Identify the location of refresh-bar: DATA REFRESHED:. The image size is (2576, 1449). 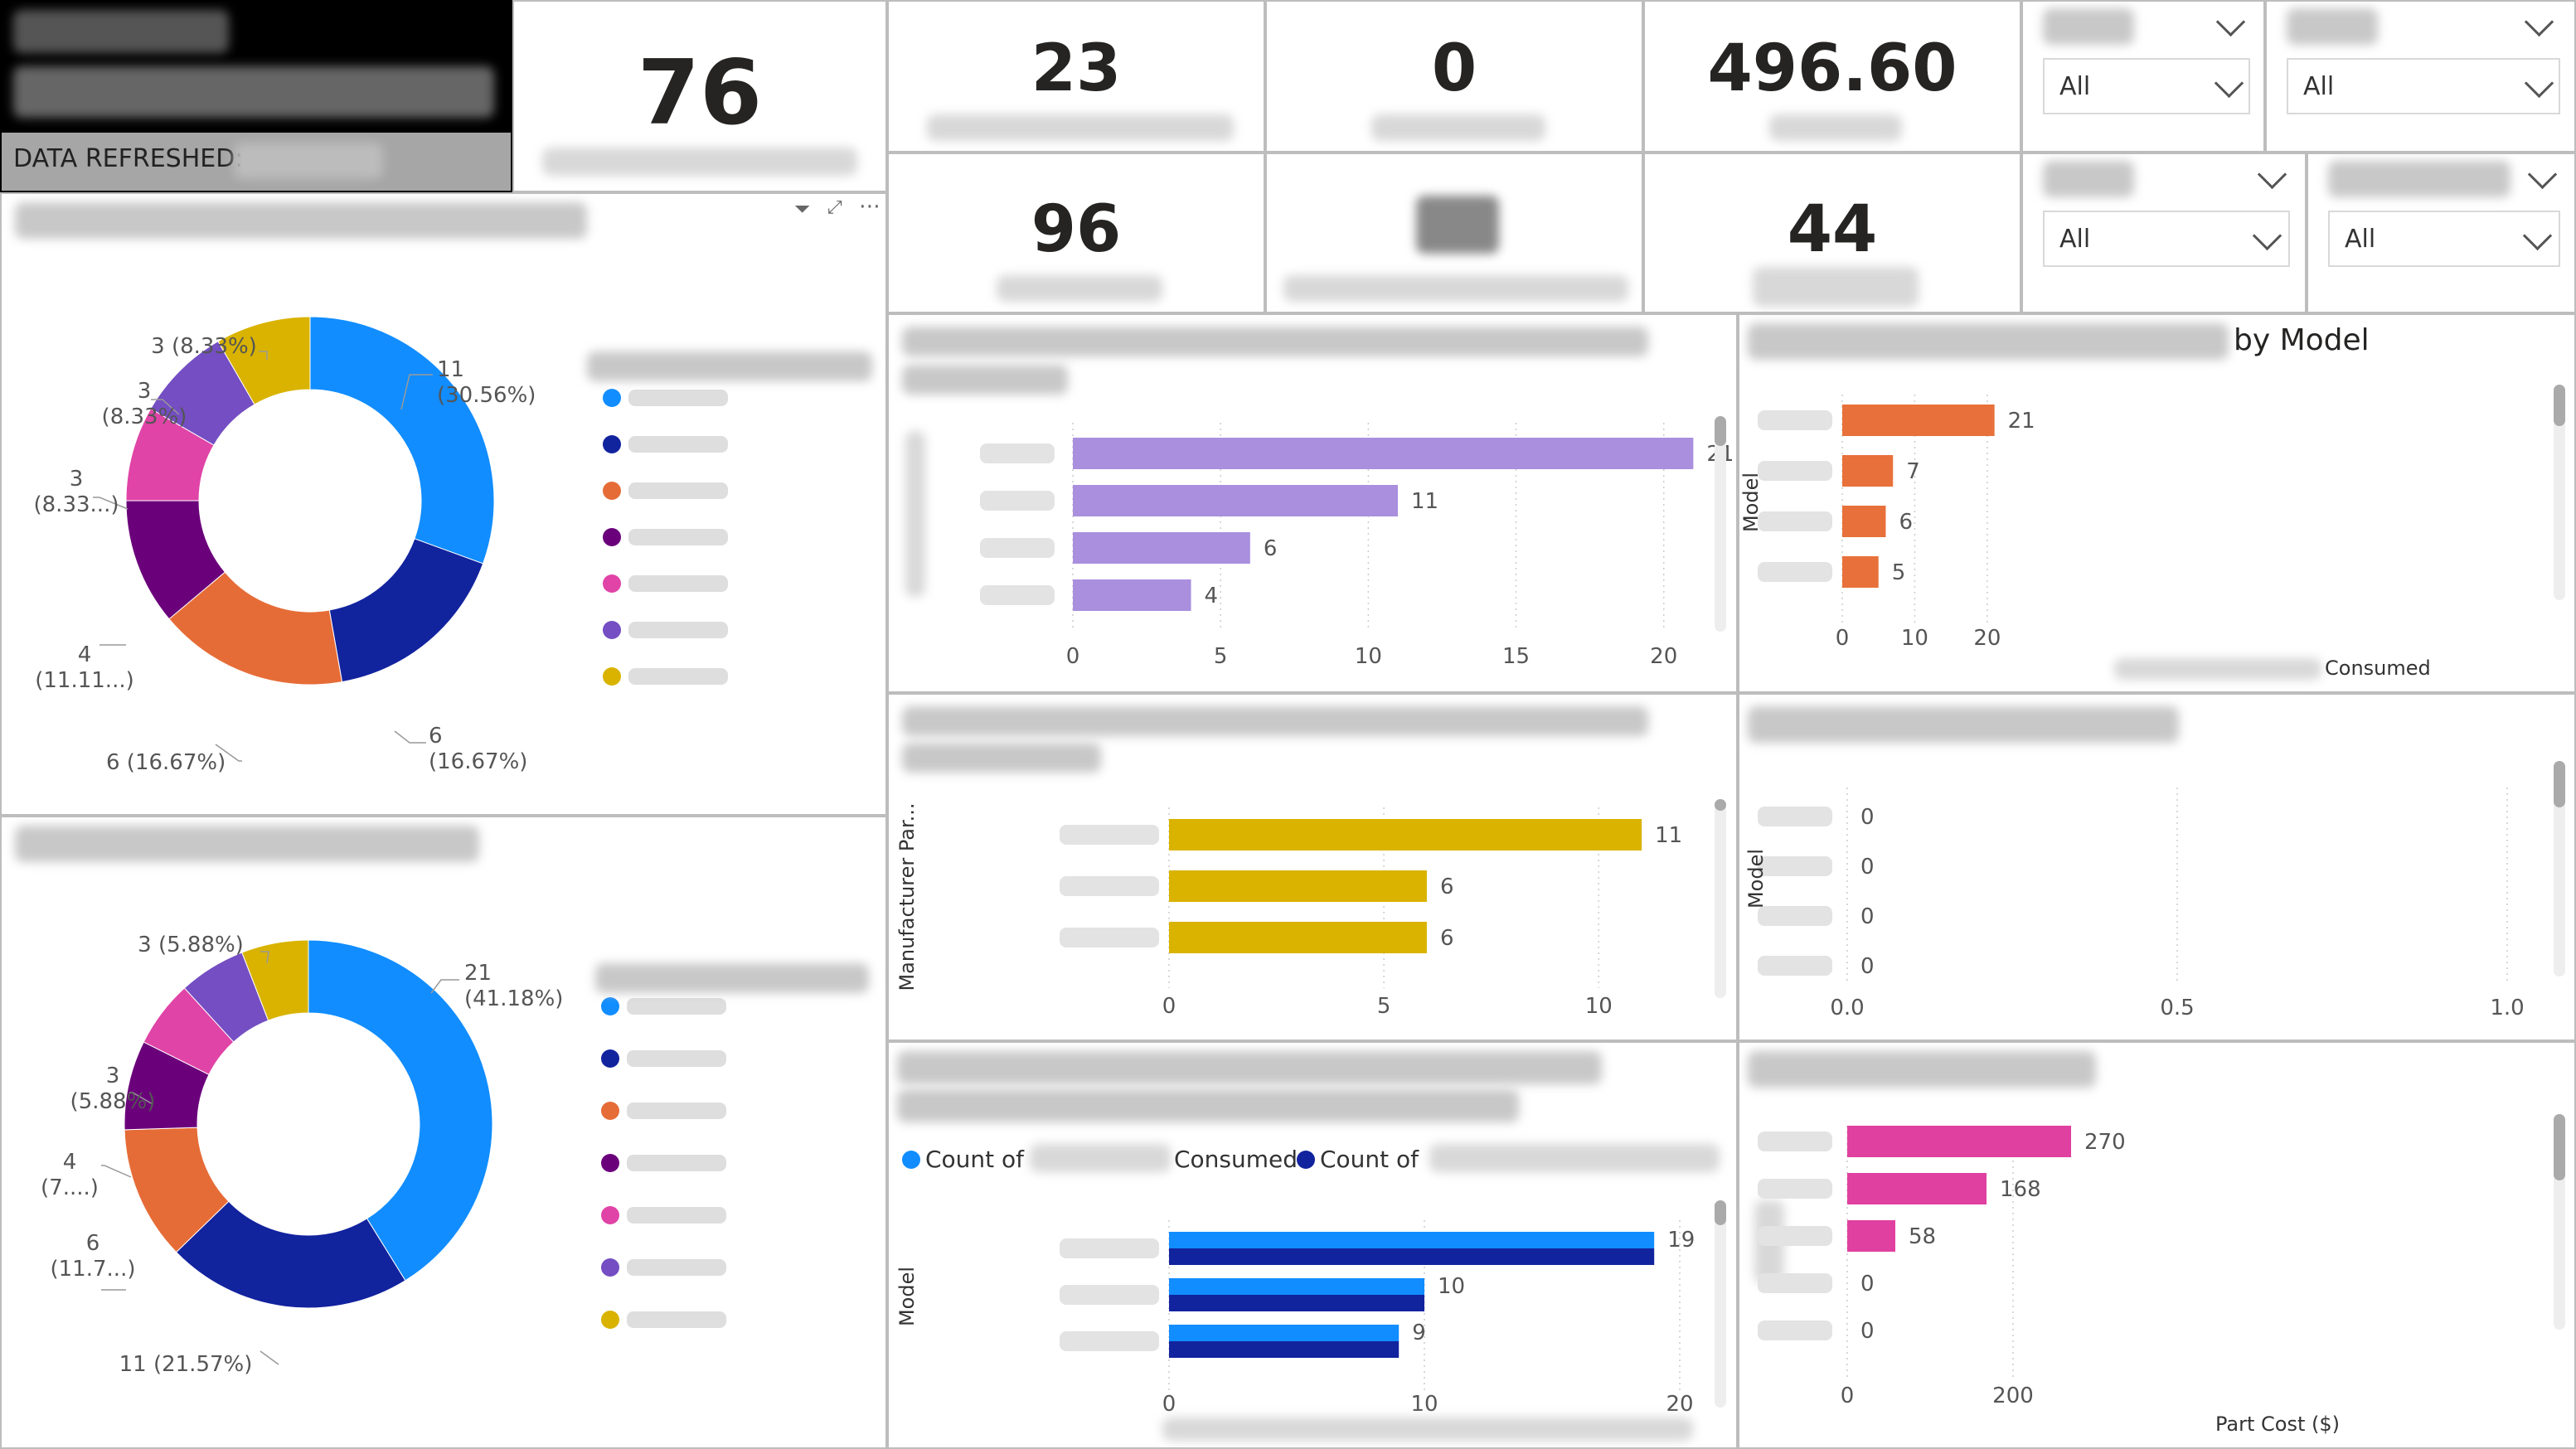
(256, 162).